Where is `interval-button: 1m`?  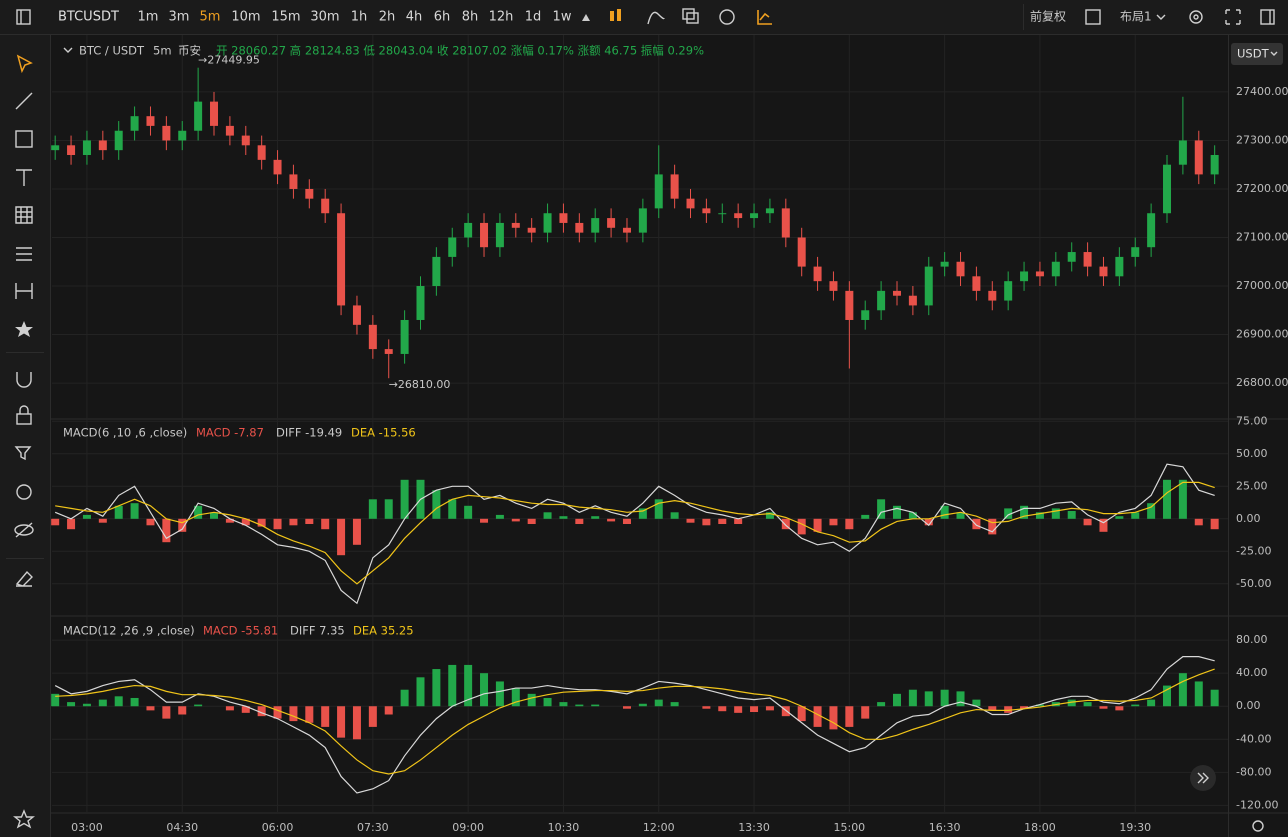
interval-button: 1m is located at coordinates (148, 17).